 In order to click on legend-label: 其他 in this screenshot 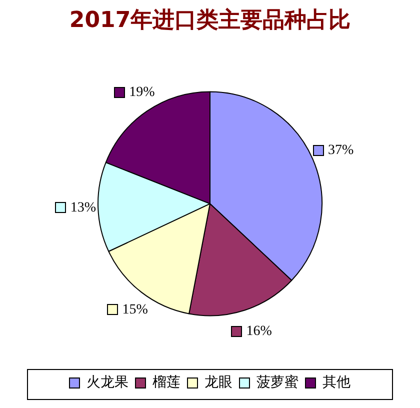, I will do `click(336, 382)`.